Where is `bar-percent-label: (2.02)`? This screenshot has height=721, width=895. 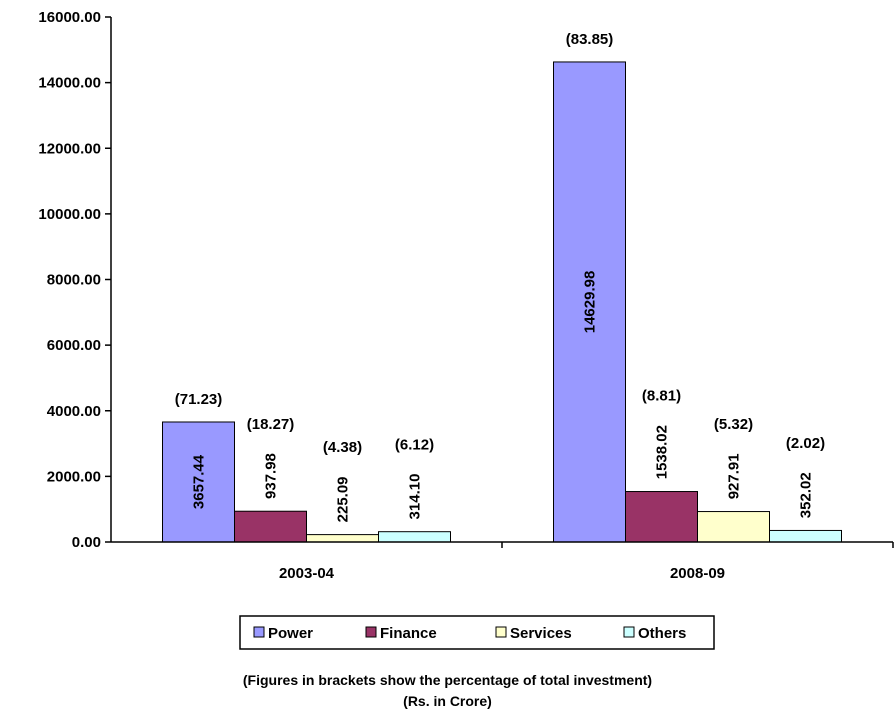
bar-percent-label: (2.02) is located at coordinates (805, 443).